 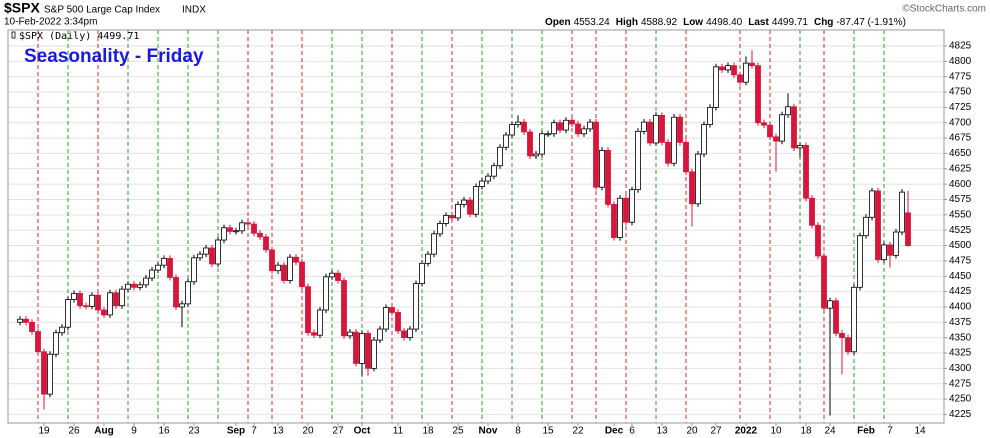 I want to click on x-tick-label: 8, so click(x=518, y=431).